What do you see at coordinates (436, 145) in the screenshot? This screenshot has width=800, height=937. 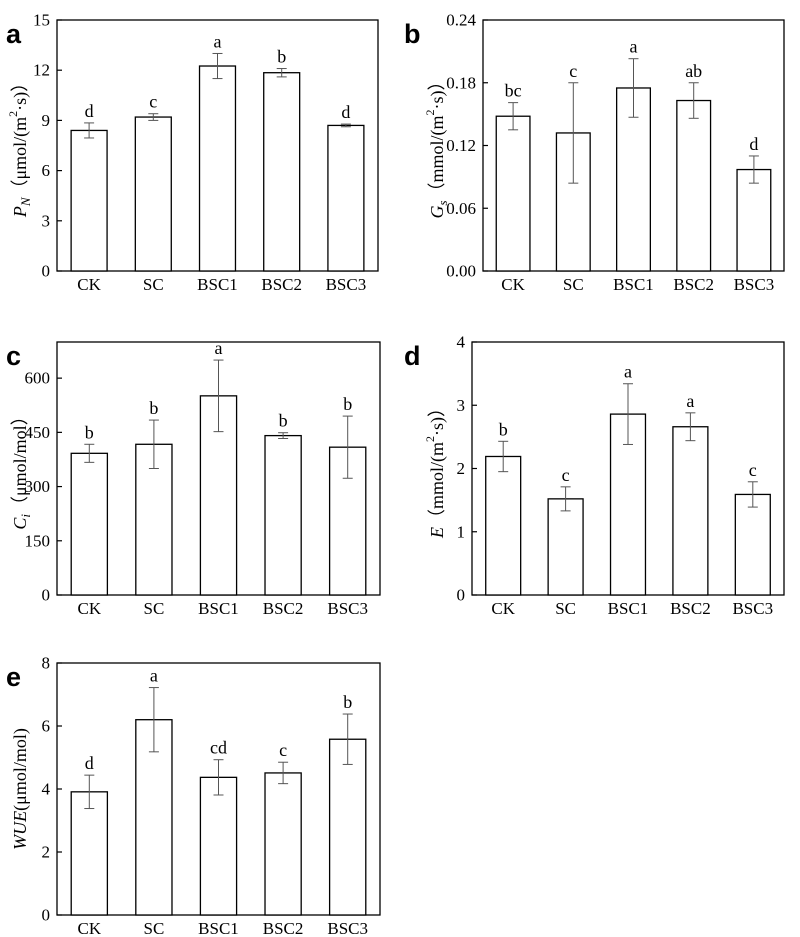 I see `y-axis-label: Gs（mmol/(m2·s)）` at bounding box center [436, 145].